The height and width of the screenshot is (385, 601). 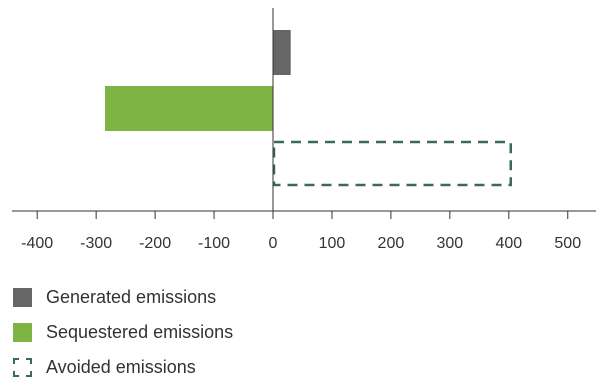 I want to click on sequestered-emissions-bar, so click(x=189, y=108).